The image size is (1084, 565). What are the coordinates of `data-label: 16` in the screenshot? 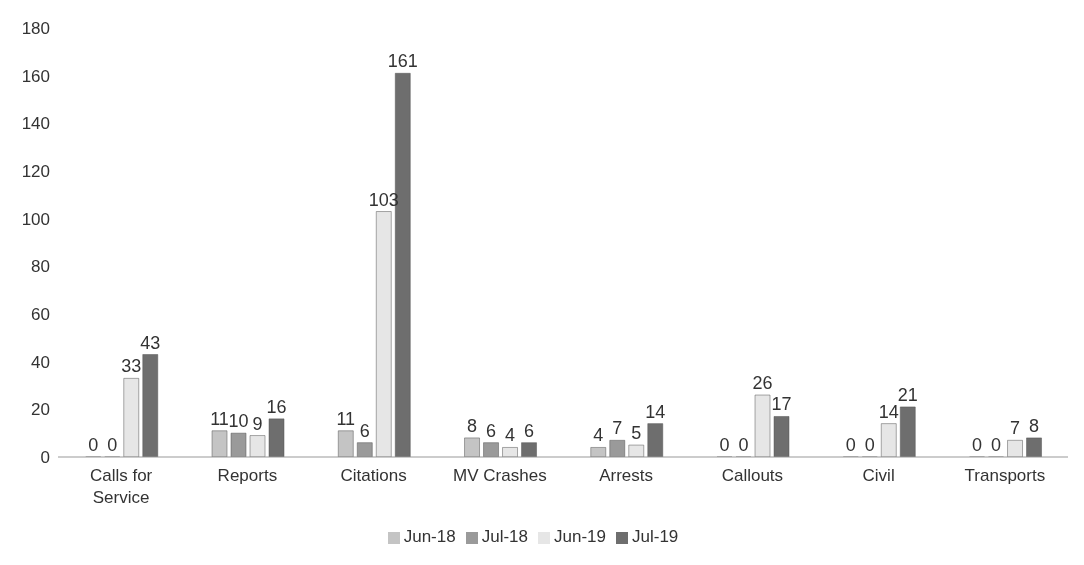 It's located at (276, 406).